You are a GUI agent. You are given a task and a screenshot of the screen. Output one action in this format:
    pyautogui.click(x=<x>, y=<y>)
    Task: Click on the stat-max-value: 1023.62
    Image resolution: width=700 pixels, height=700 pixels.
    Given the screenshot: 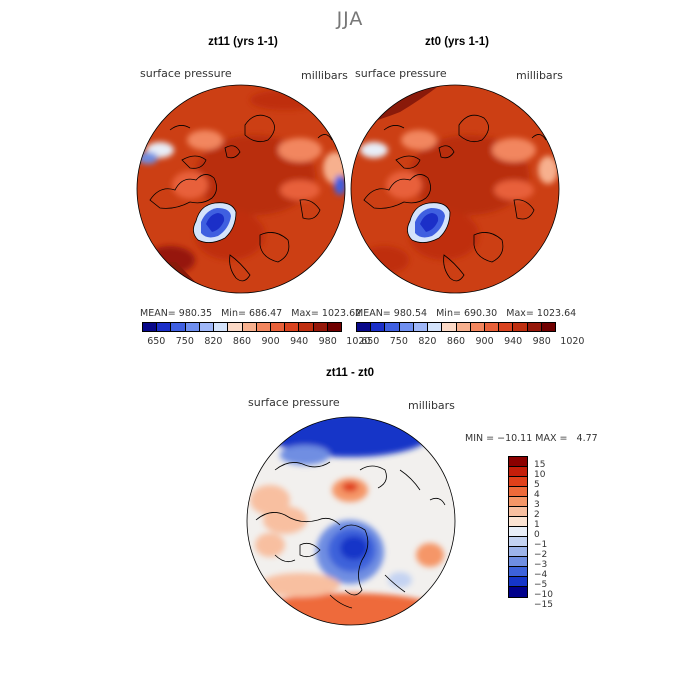 What is the action you would take?
    pyautogui.click(x=341, y=313)
    